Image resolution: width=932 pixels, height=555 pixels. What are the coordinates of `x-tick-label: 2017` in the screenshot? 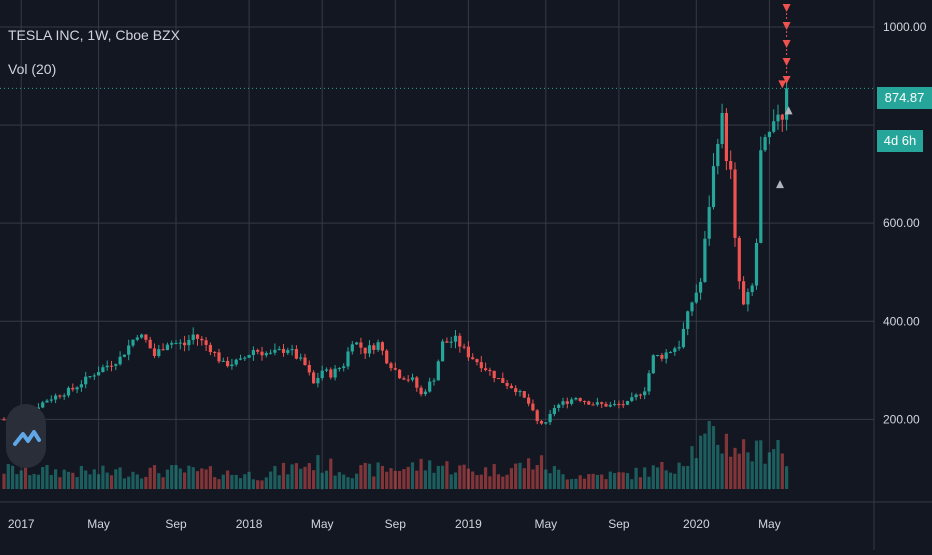 It's located at (21, 524).